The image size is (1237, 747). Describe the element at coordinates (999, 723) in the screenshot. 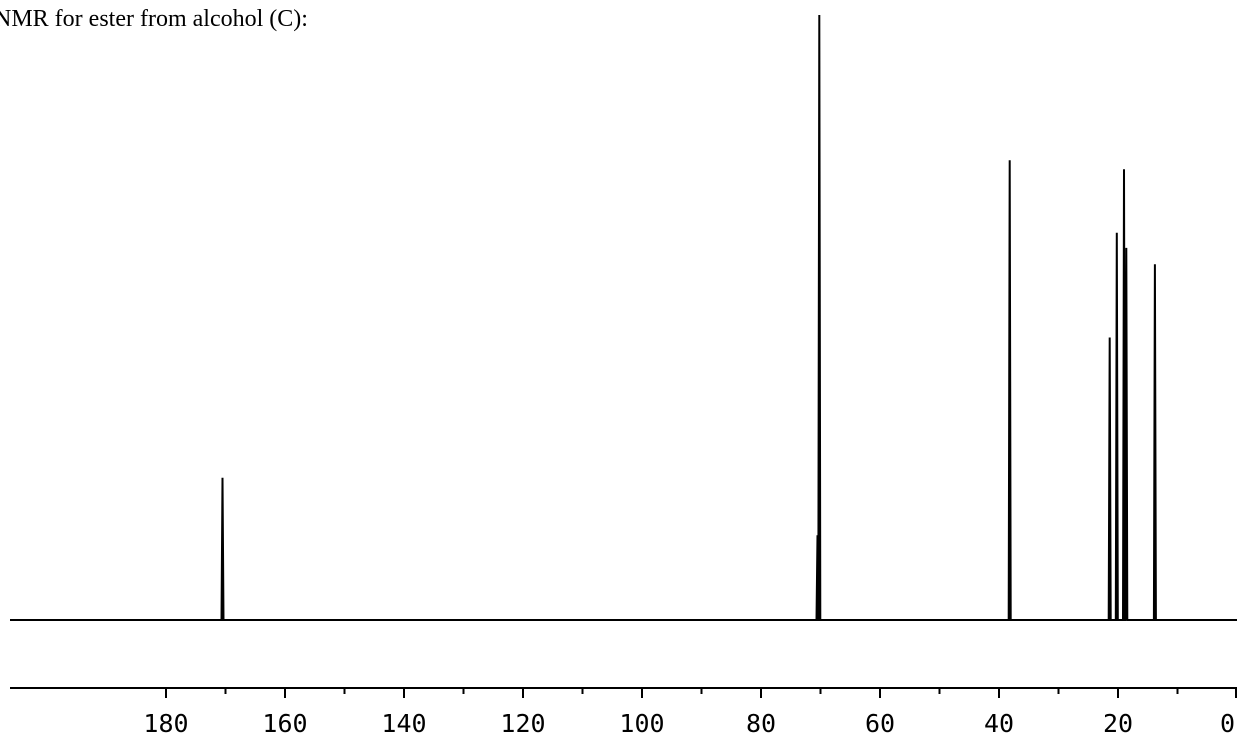

I see `tick-label-40: 40` at that location.